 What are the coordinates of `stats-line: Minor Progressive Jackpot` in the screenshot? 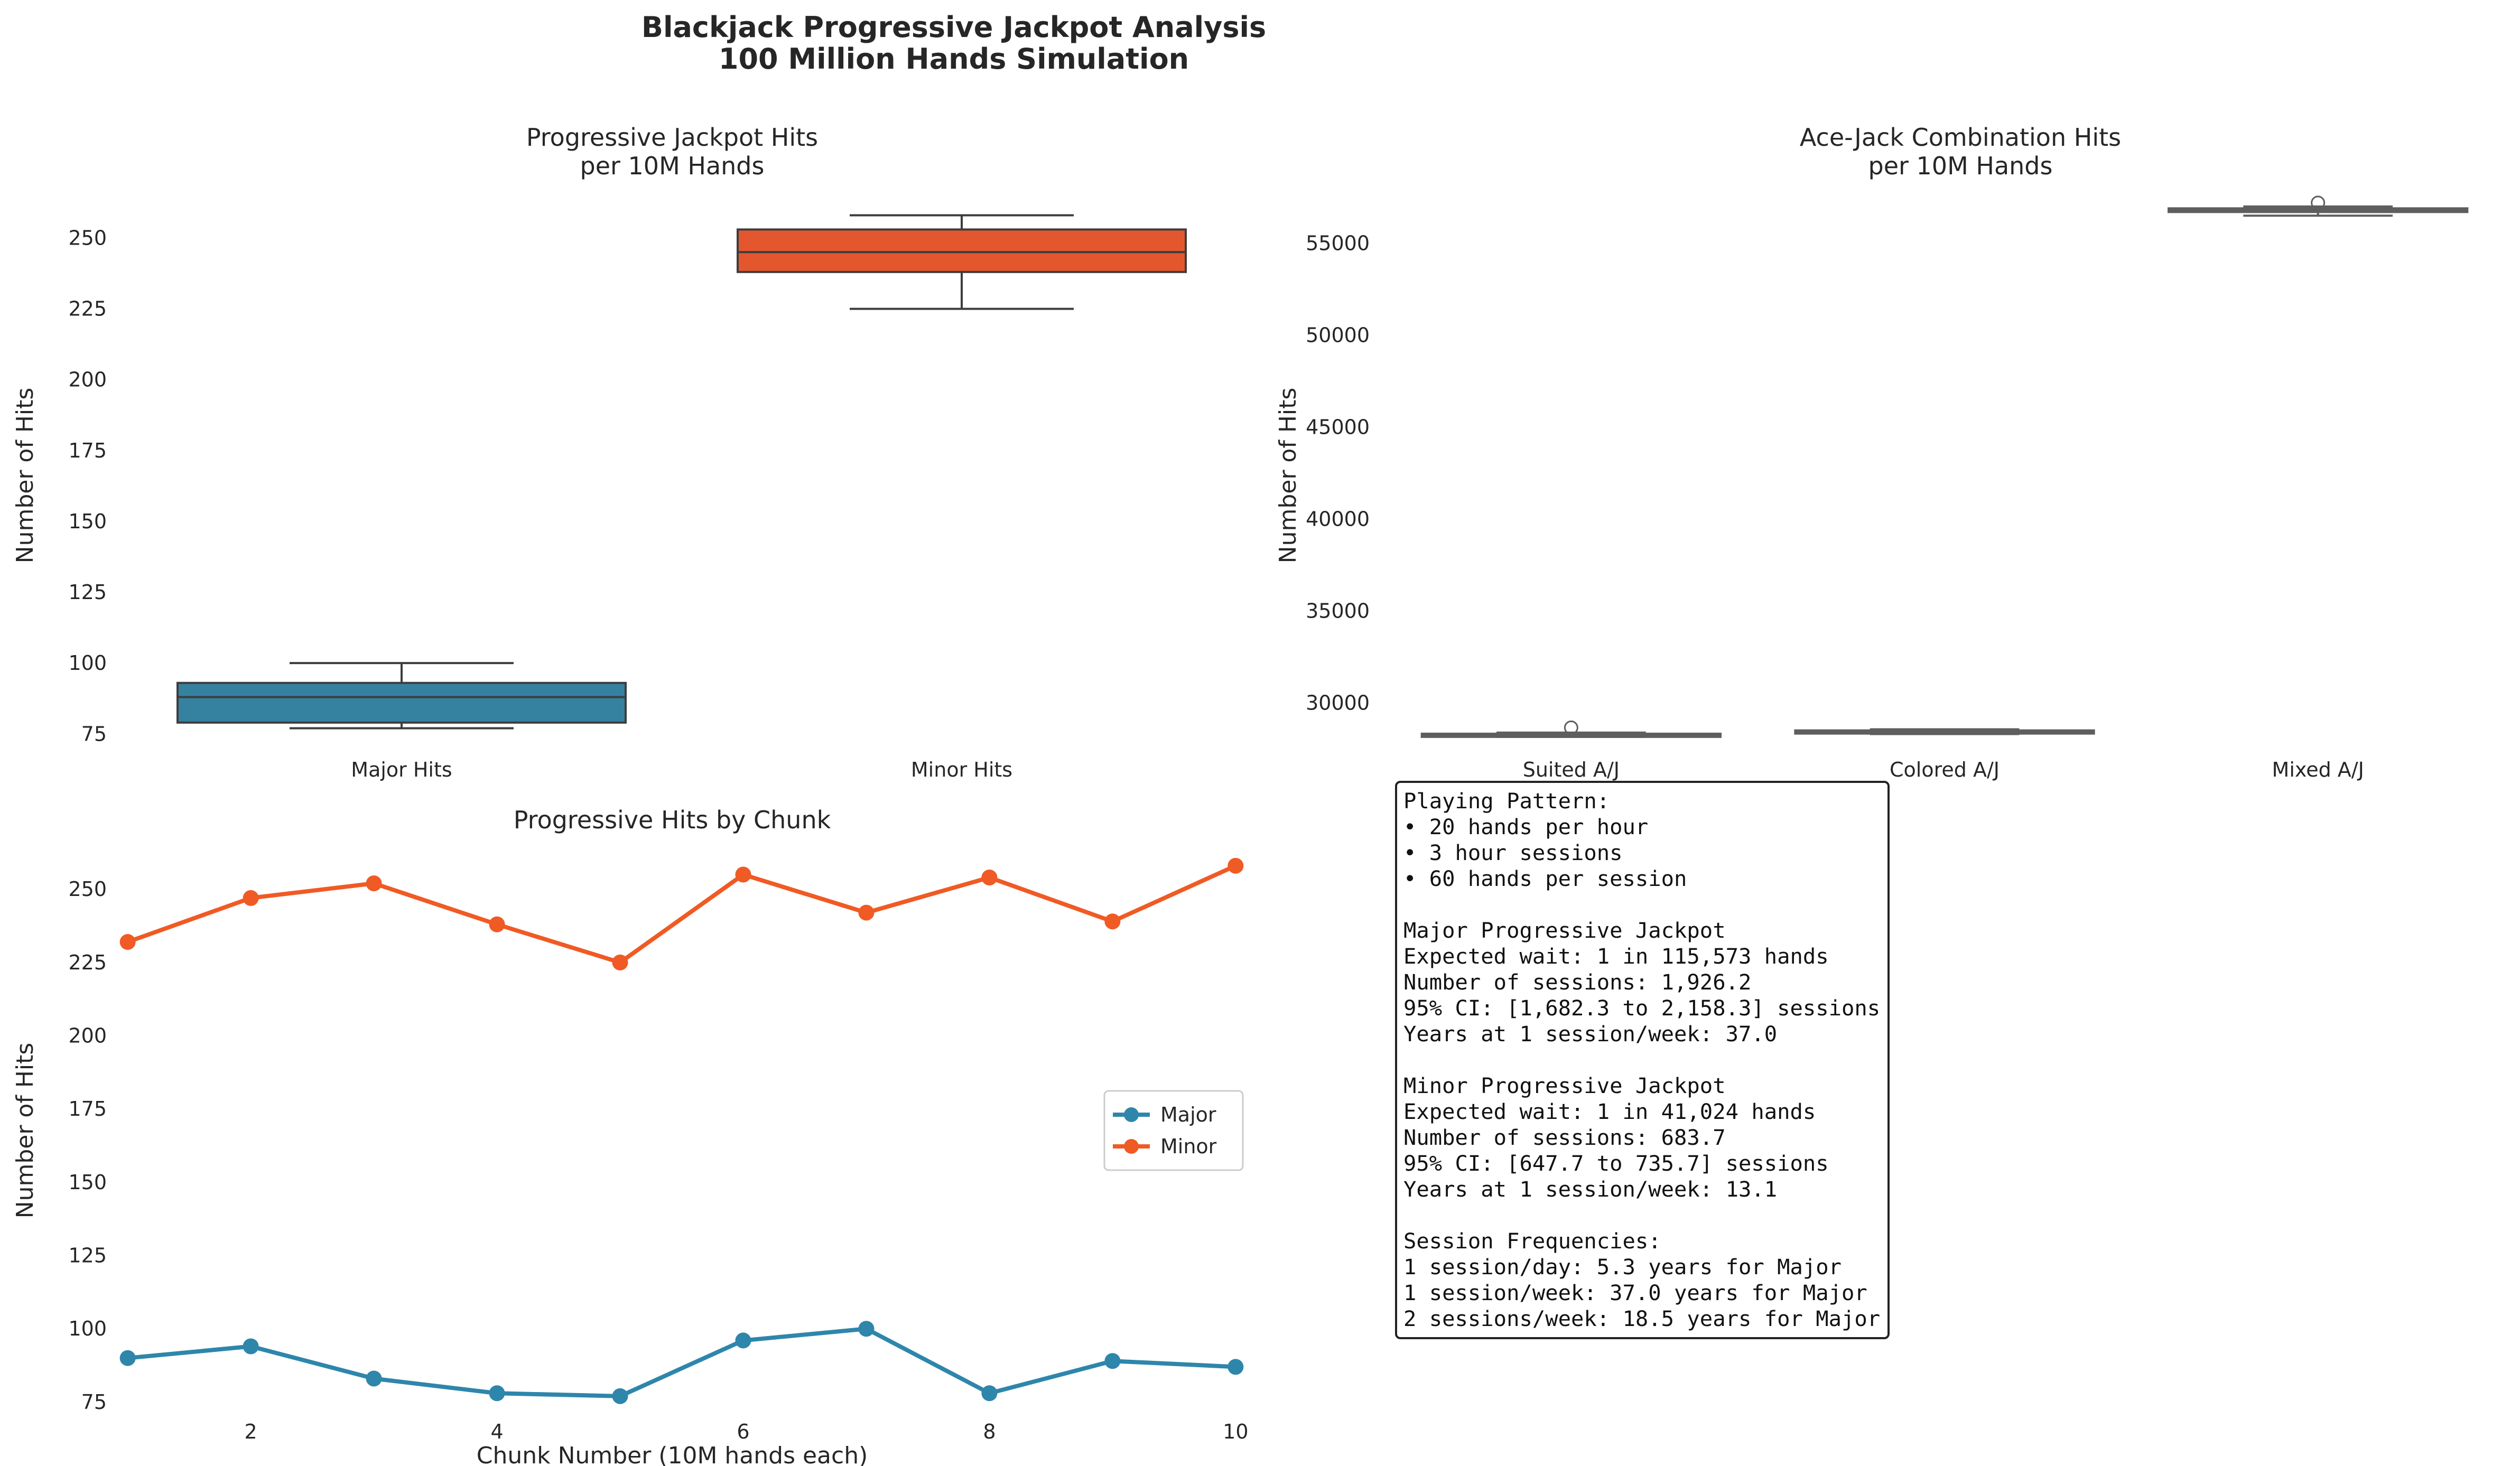 It's located at (1565, 1085).